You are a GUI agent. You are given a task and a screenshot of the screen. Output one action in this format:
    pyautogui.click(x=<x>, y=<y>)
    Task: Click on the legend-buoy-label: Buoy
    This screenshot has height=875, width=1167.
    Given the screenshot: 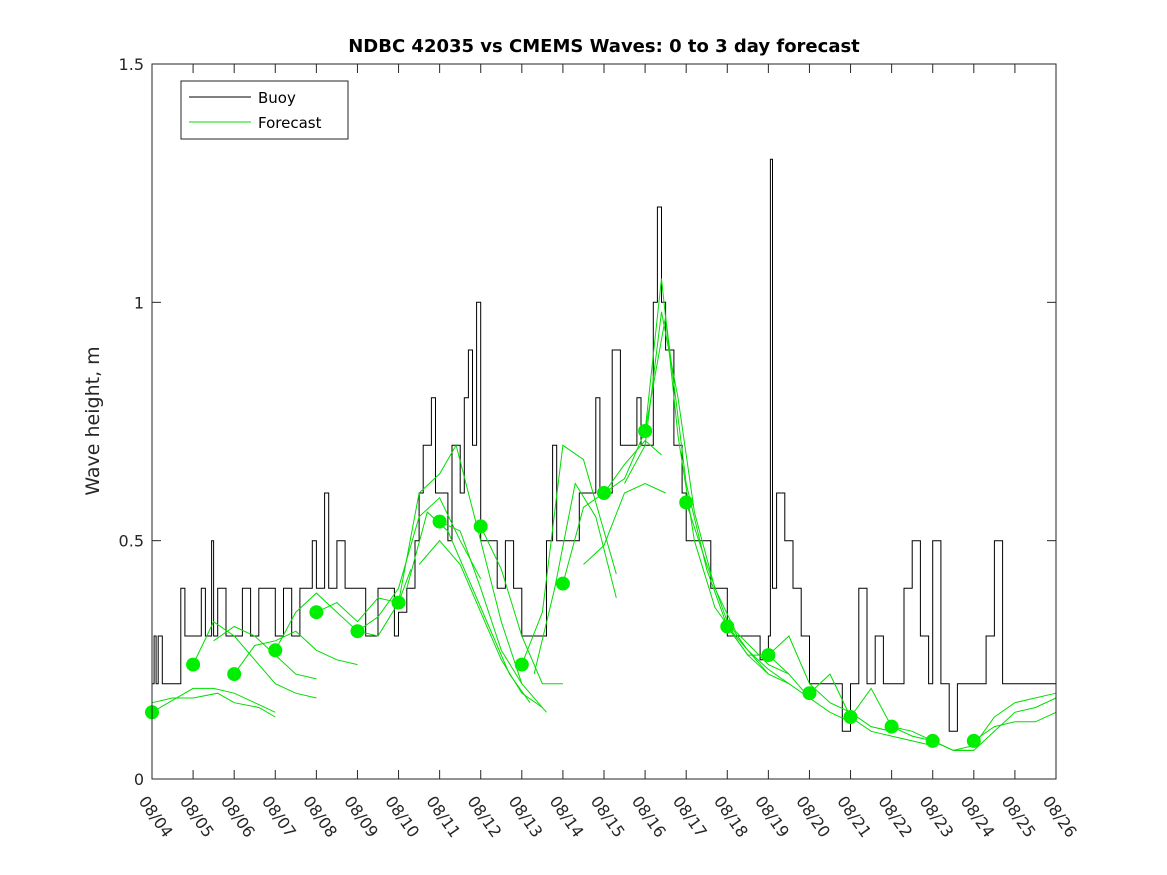 What is the action you would take?
    pyautogui.click(x=277, y=98)
    